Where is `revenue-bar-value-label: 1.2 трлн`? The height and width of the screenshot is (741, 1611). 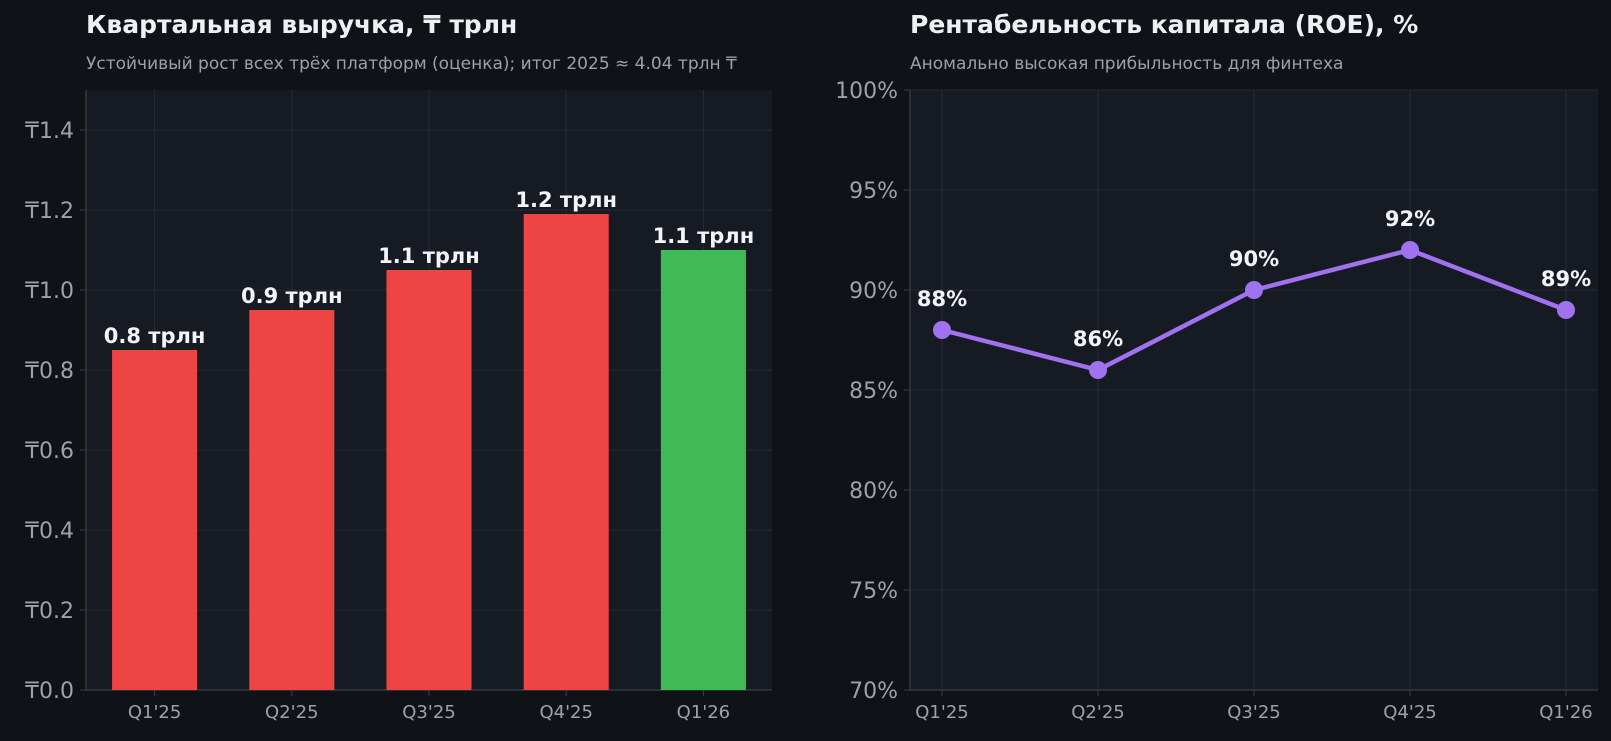
revenue-bar-value-label: 1.2 трлн is located at coordinates (566, 200).